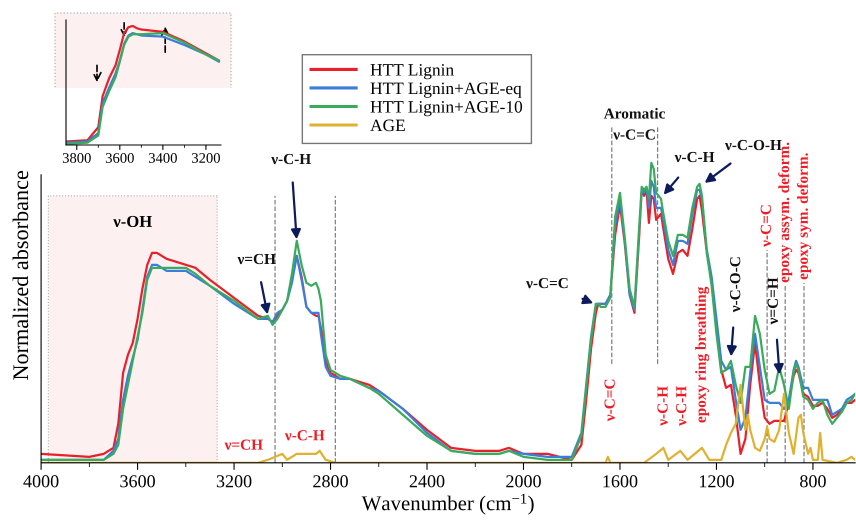  I want to click on x-tick-label: 2400, so click(427, 481).